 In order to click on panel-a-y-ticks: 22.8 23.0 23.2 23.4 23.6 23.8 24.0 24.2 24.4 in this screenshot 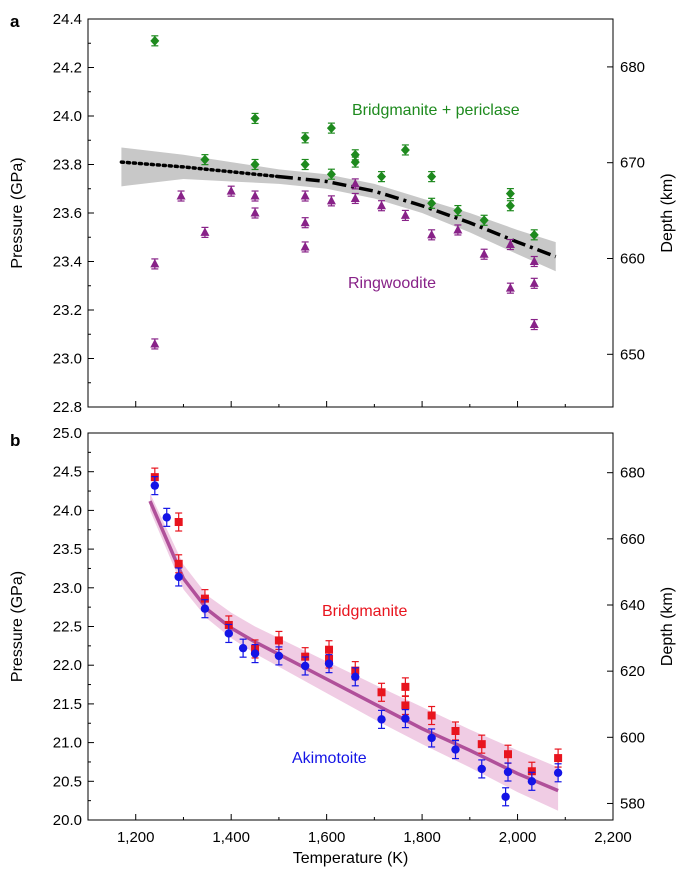, I will do `click(73, 213)`.